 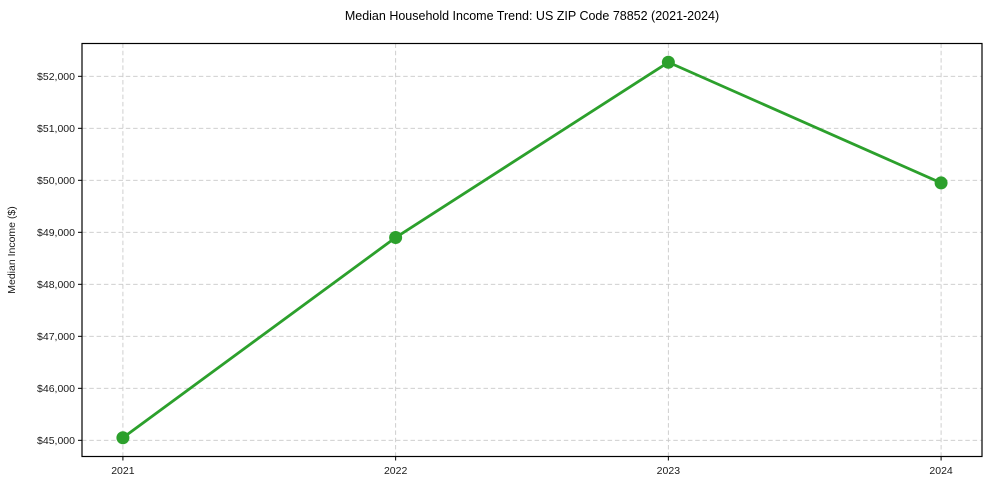 I want to click on x-tick-label: 2021, so click(x=123, y=471).